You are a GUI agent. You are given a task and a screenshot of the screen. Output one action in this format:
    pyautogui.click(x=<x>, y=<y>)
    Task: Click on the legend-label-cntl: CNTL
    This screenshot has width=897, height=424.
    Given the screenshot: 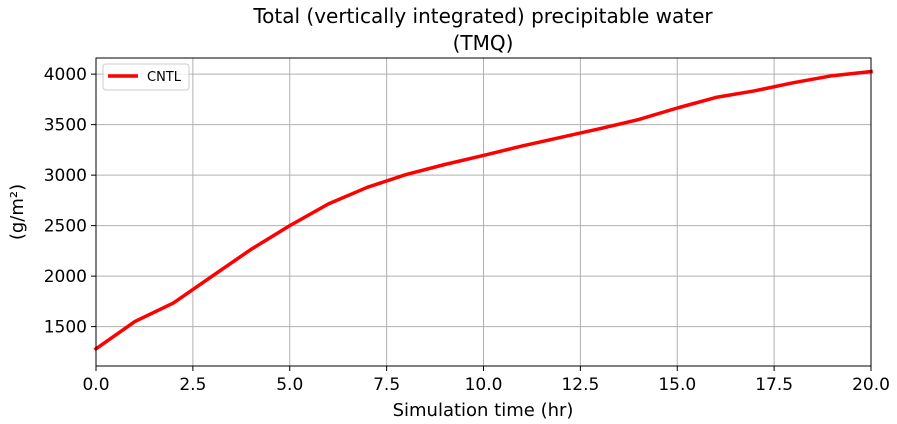 What is the action you would take?
    pyautogui.click(x=164, y=77)
    